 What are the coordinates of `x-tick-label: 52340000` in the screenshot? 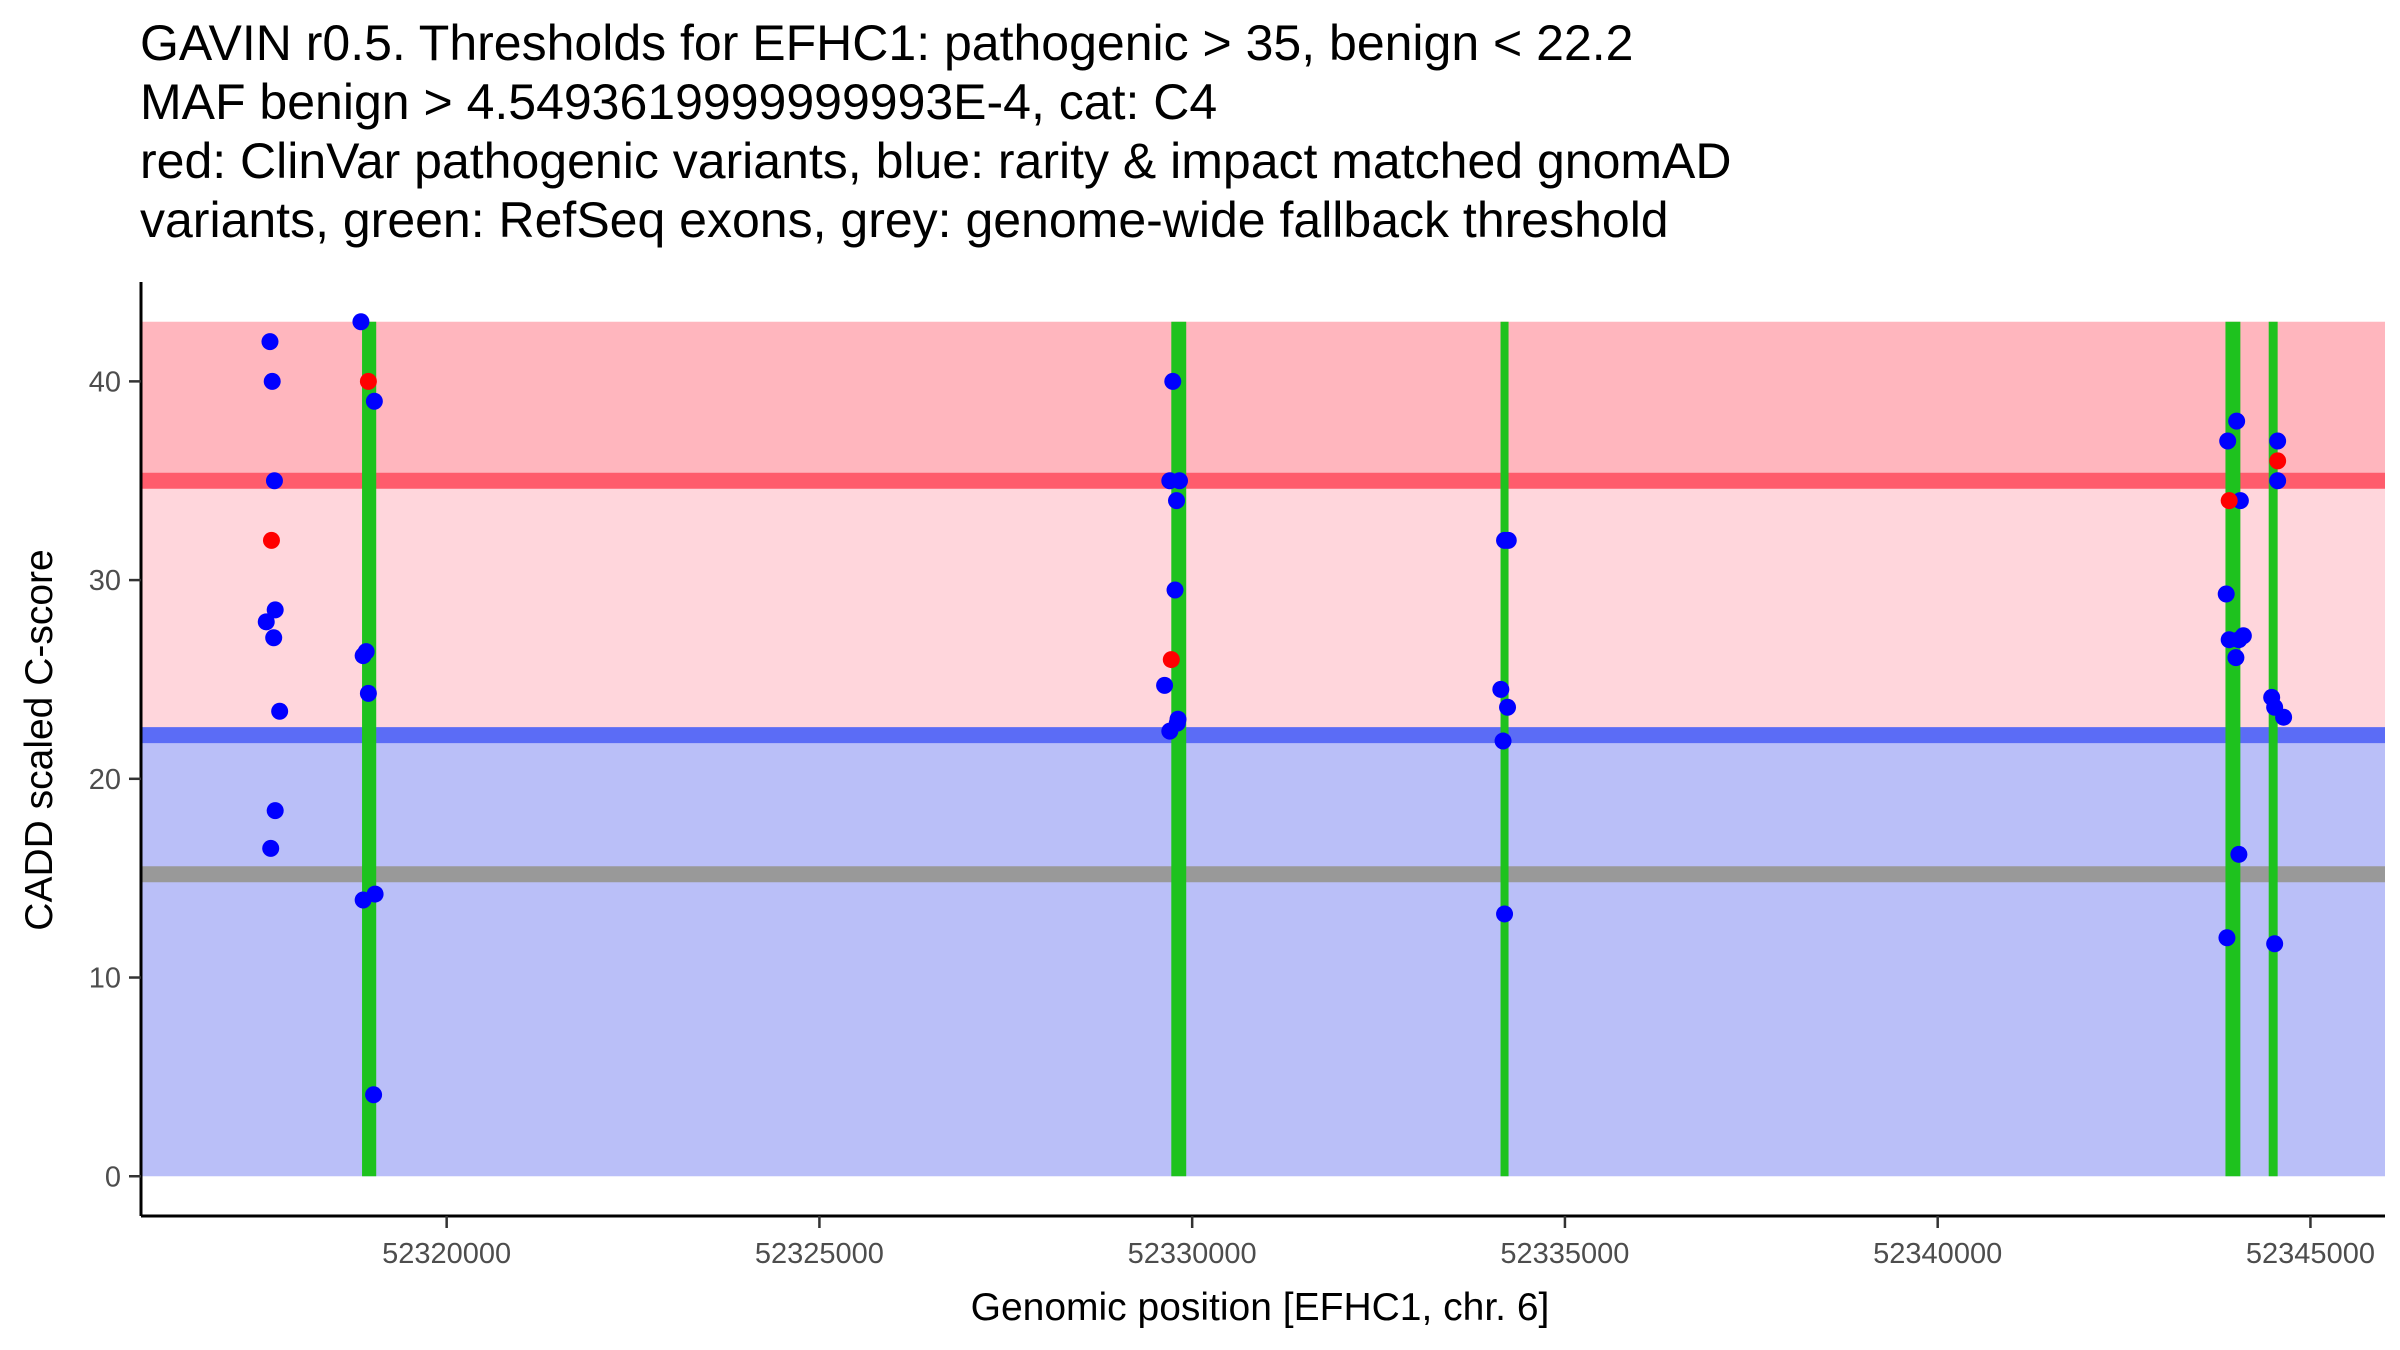 It's located at (1937, 1254).